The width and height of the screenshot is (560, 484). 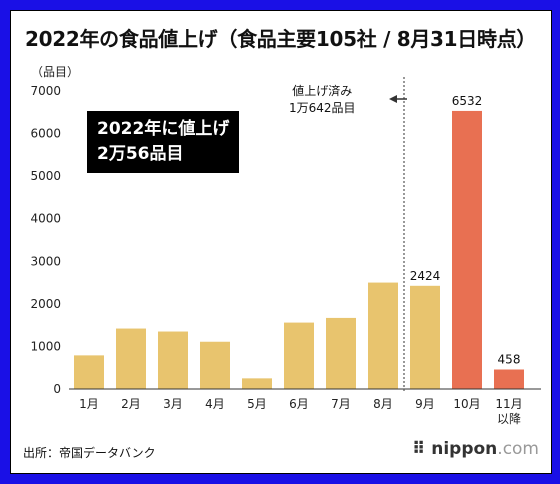 I want to click on source-note: 出所：帝国データバンク, so click(x=89, y=453).